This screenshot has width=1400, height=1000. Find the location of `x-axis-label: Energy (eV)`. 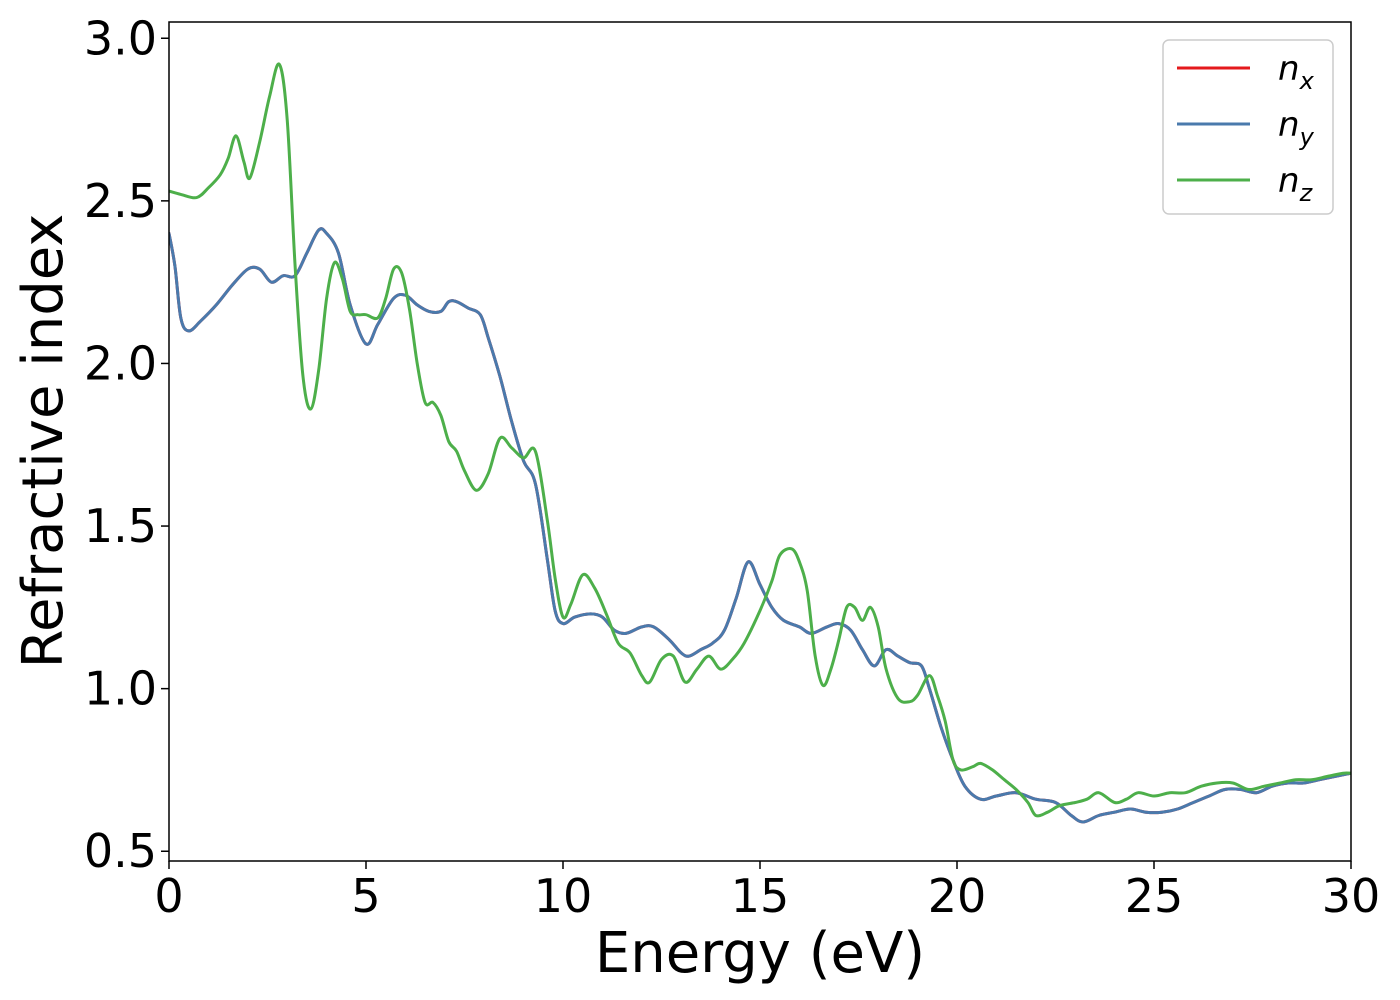

x-axis-label: Energy (eV) is located at coordinates (760, 953).